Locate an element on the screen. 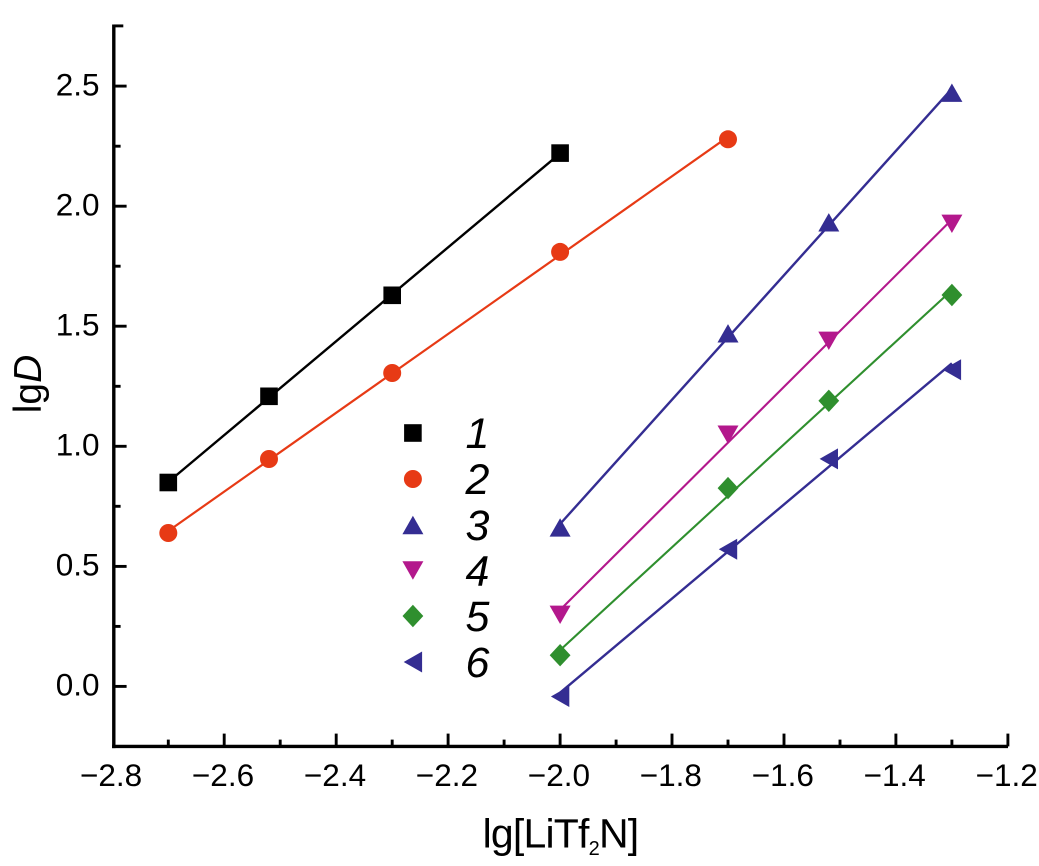  svg-text: 2.0 is located at coordinates (78, 204).